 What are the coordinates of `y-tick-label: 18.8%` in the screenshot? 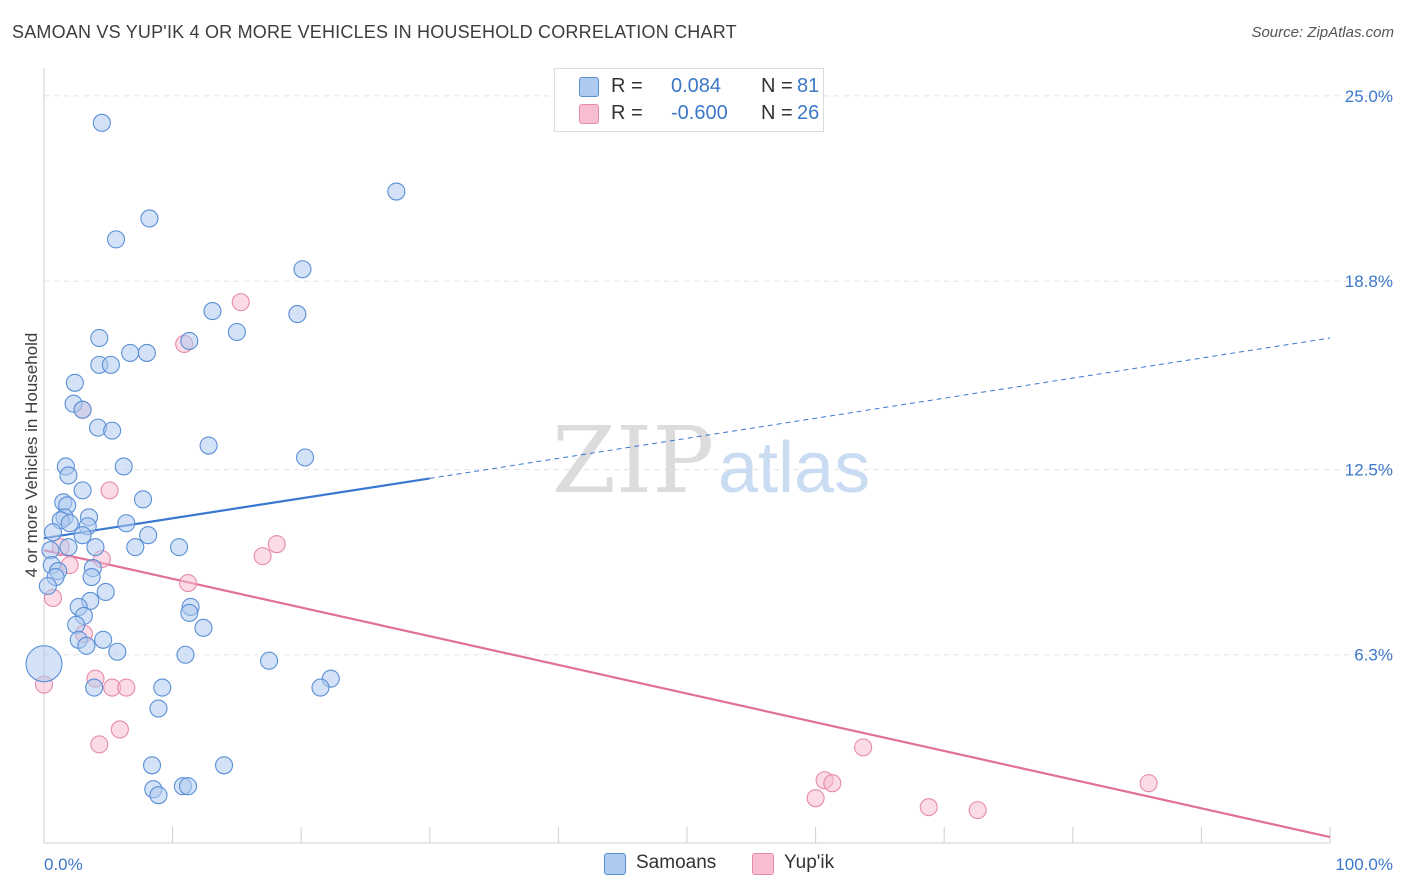 It's located at (1369, 281).